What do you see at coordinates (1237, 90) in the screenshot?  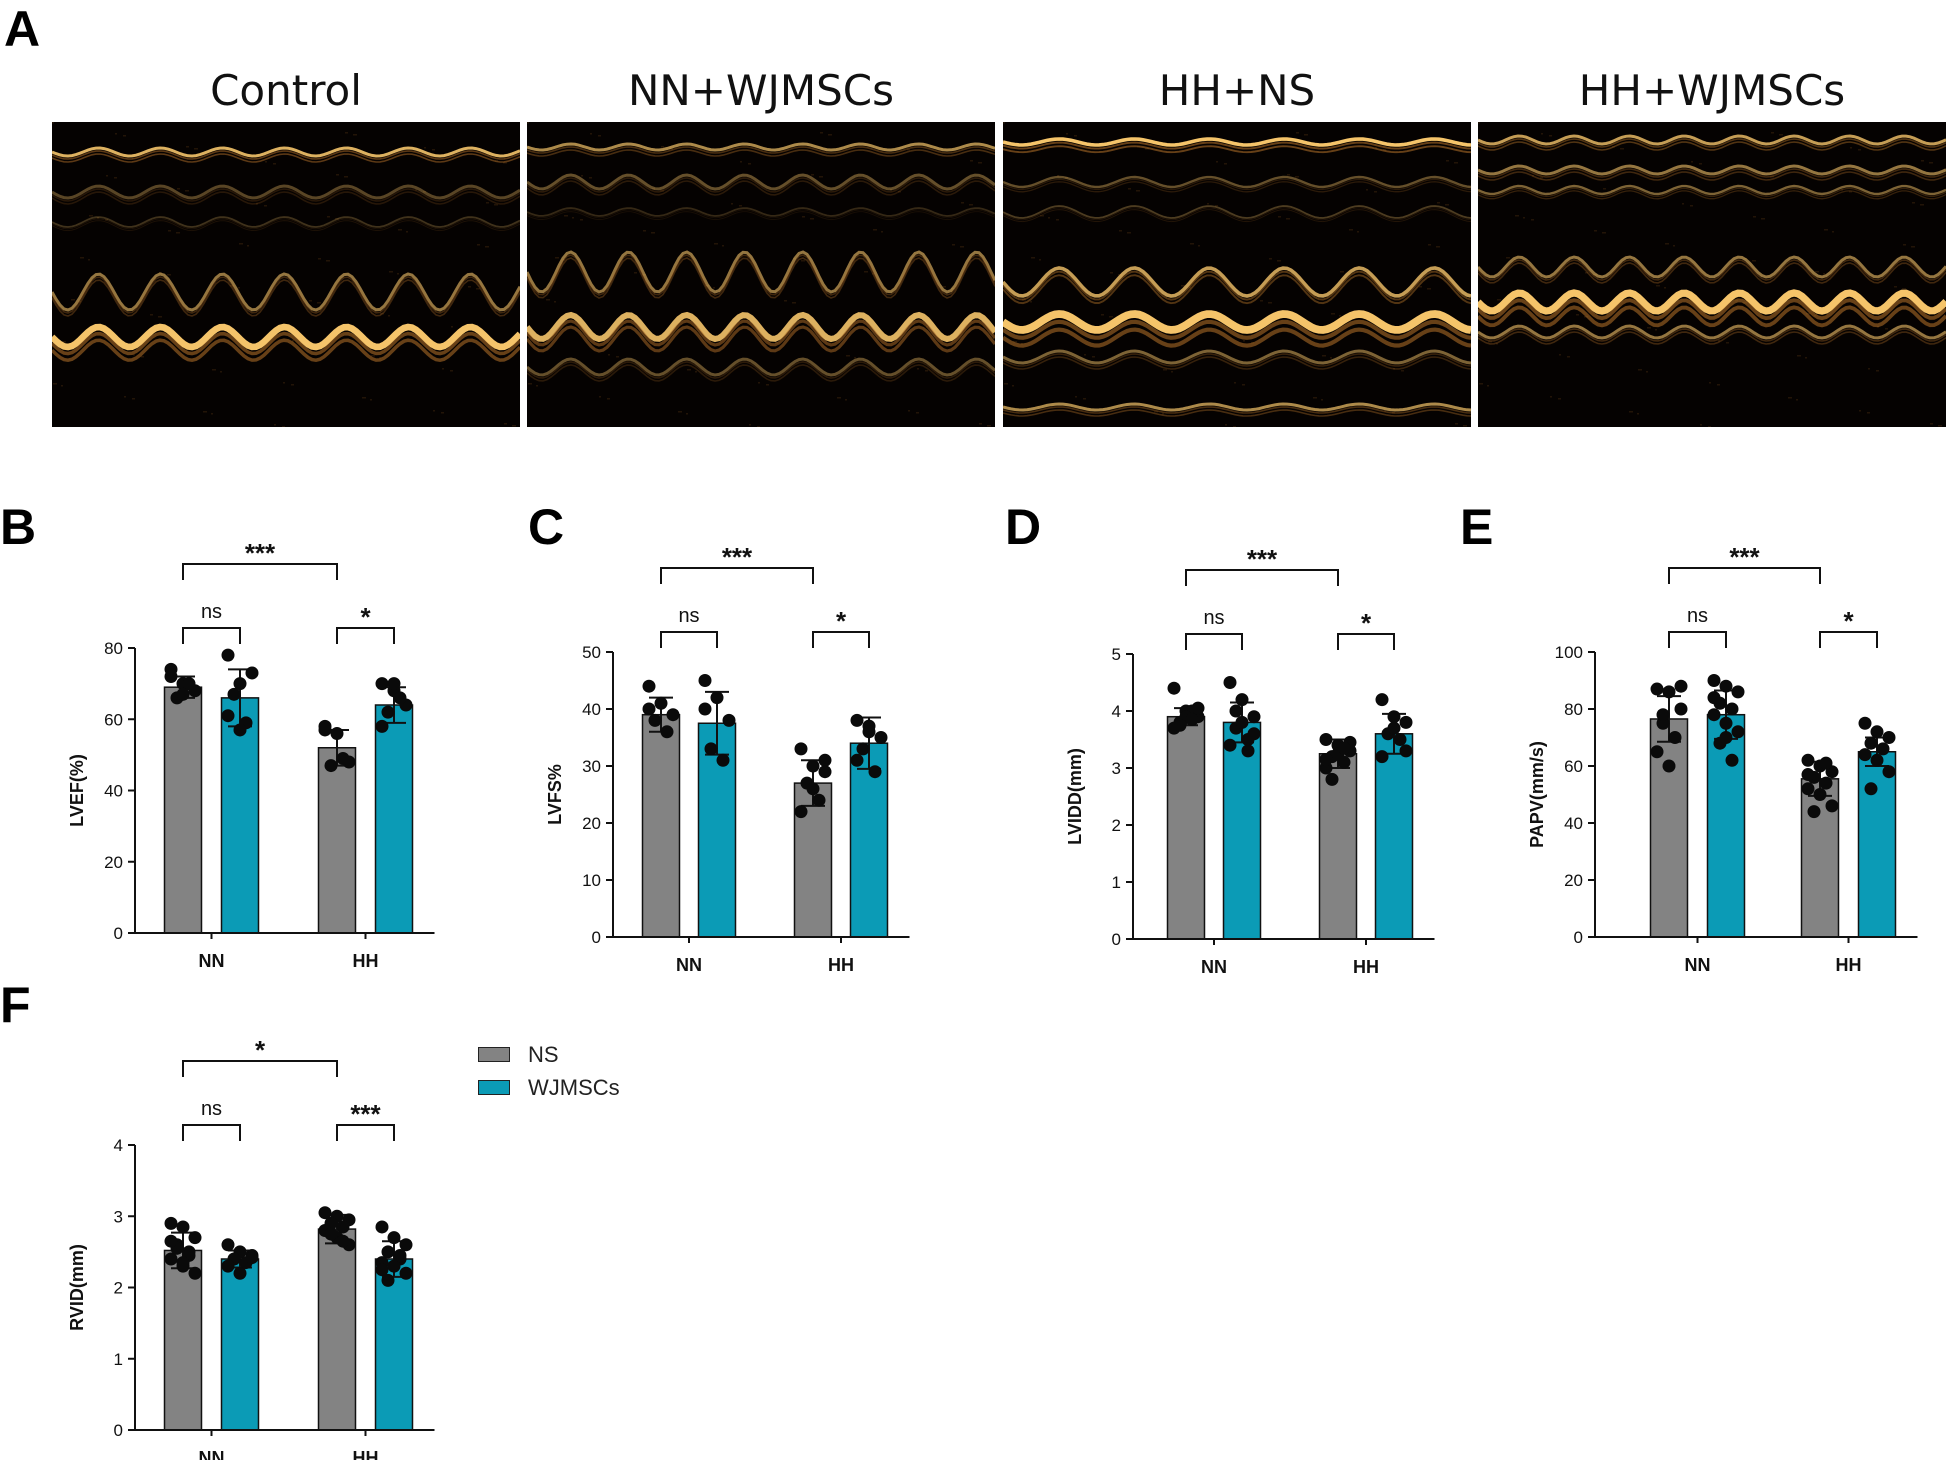 I see `echo-title-hh-ns: HH+NS` at bounding box center [1237, 90].